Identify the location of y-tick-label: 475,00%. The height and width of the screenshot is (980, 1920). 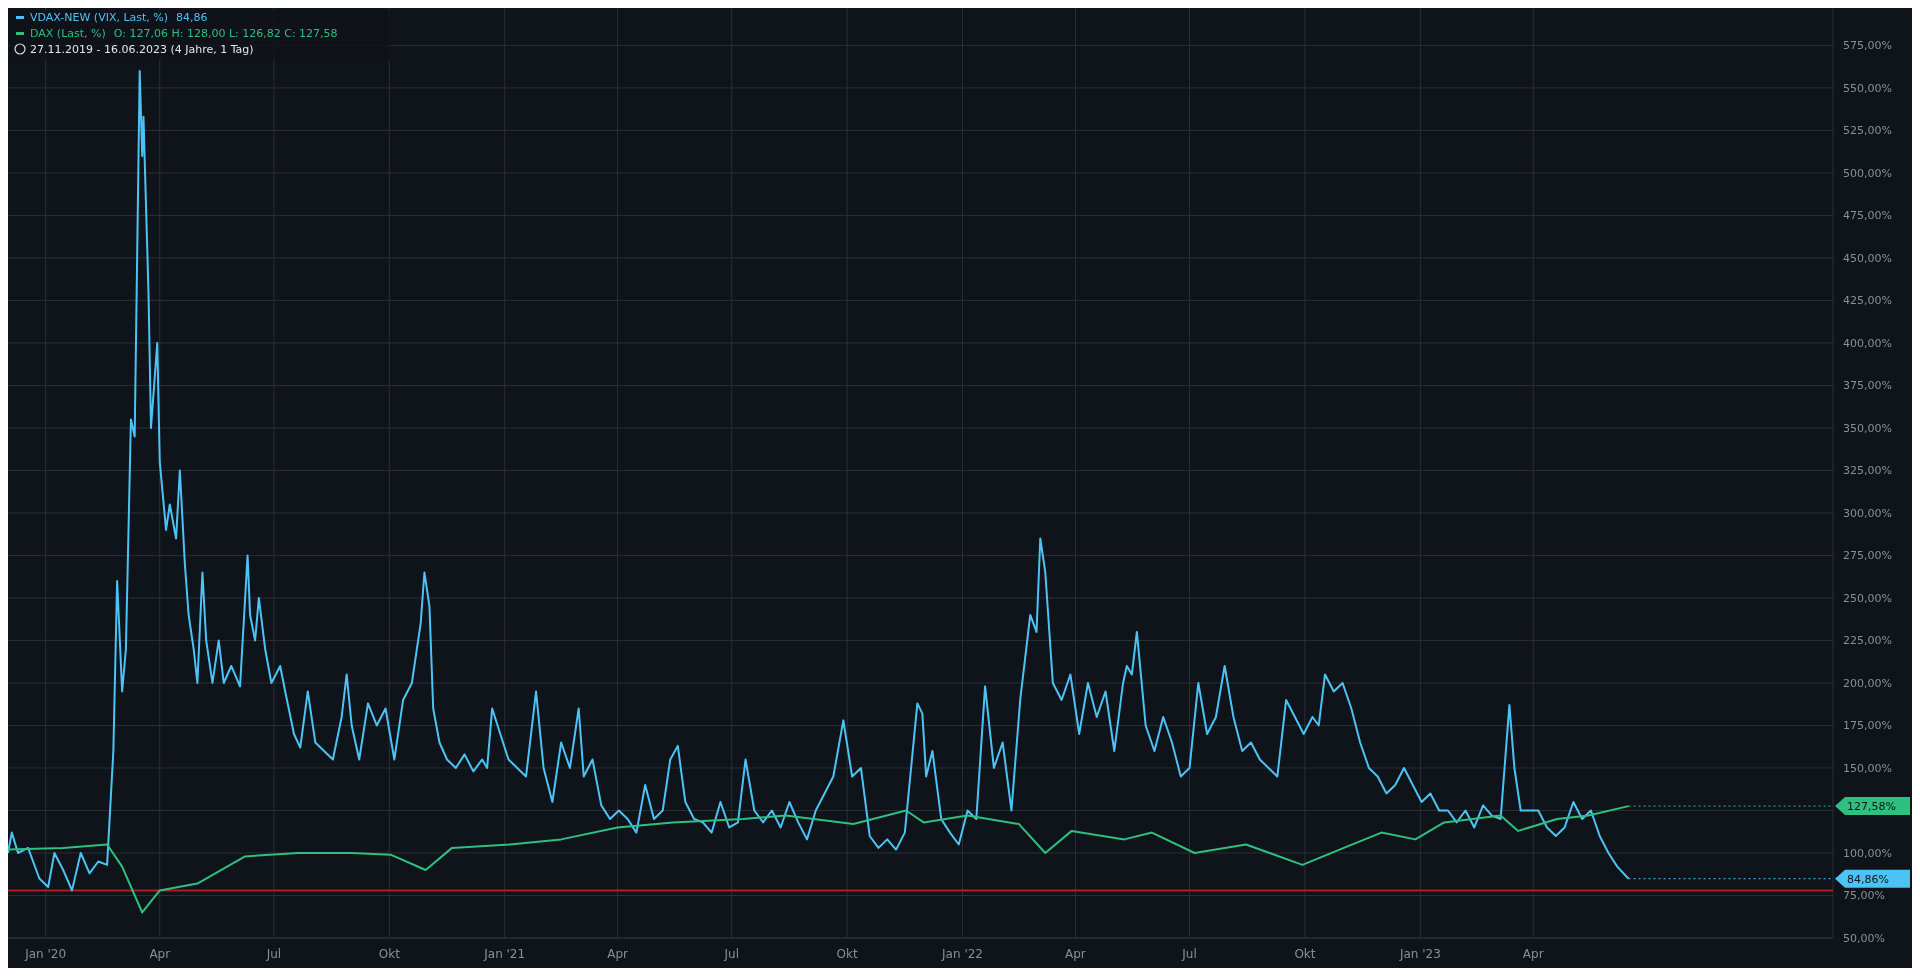
(1867, 216).